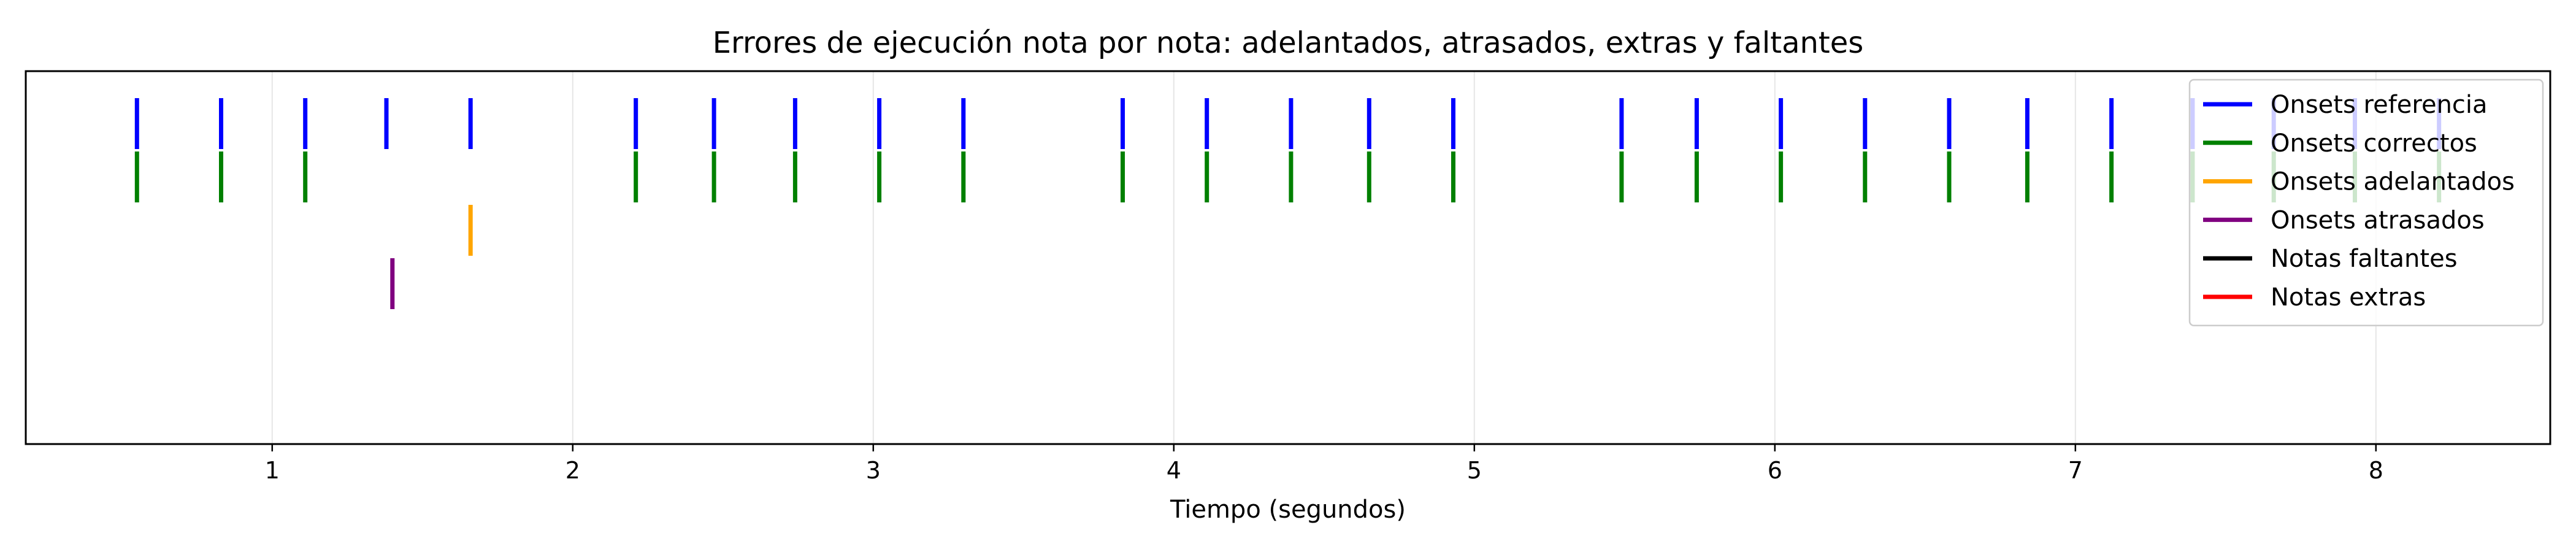  I want to click on x-axis: 1 2 3 4 5 6 7 8, so click(1324, 464).